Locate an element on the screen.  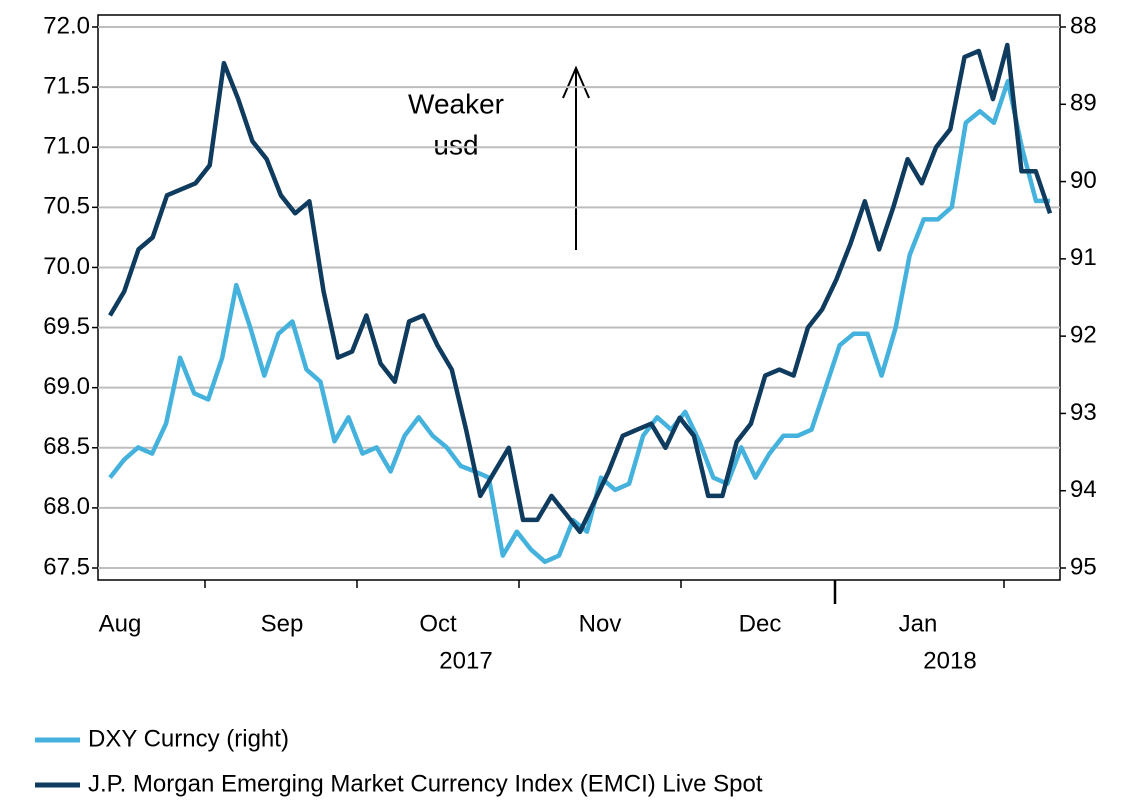
y2-tick-label: 92 is located at coordinates (1083, 334).